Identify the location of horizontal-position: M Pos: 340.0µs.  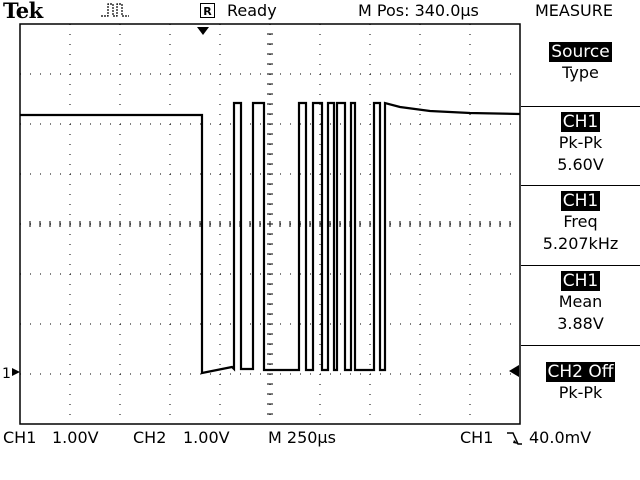
(418, 10).